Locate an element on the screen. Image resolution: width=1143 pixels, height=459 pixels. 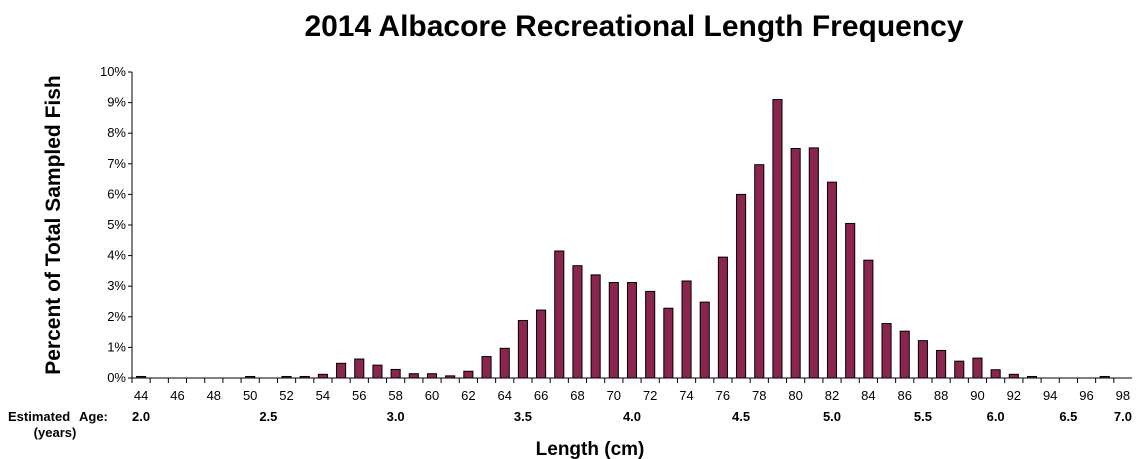
x-tick-label: 58 is located at coordinates (395, 395).